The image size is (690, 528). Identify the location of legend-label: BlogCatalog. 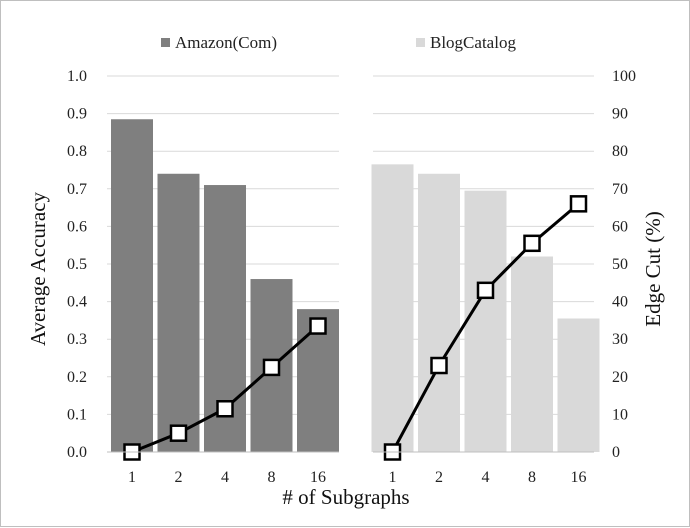
(473, 42).